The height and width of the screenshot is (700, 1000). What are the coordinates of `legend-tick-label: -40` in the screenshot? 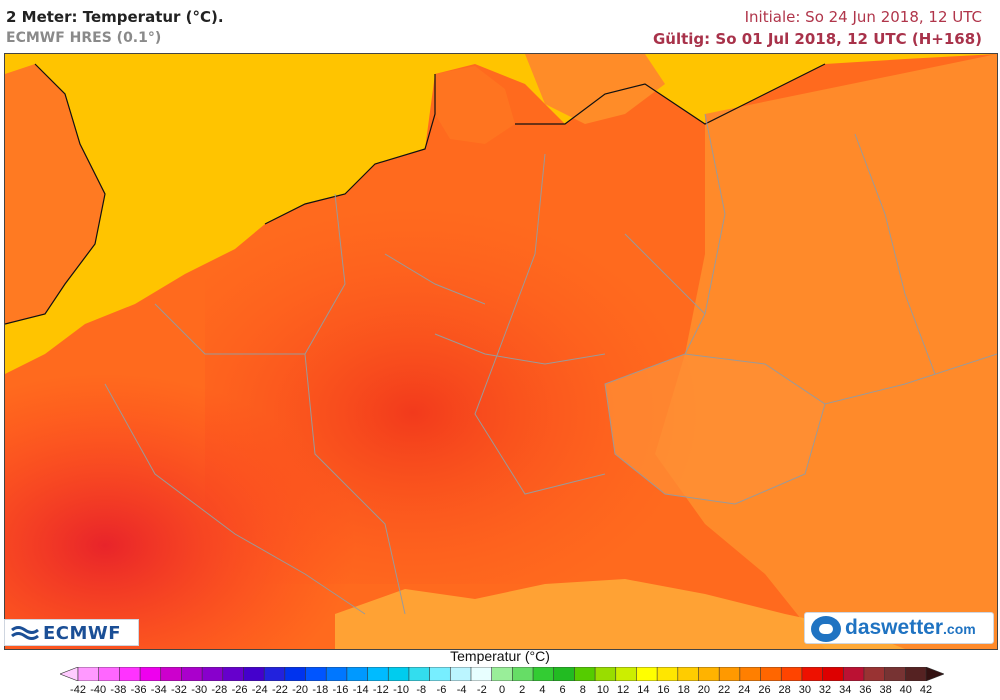 It's located at (98, 690).